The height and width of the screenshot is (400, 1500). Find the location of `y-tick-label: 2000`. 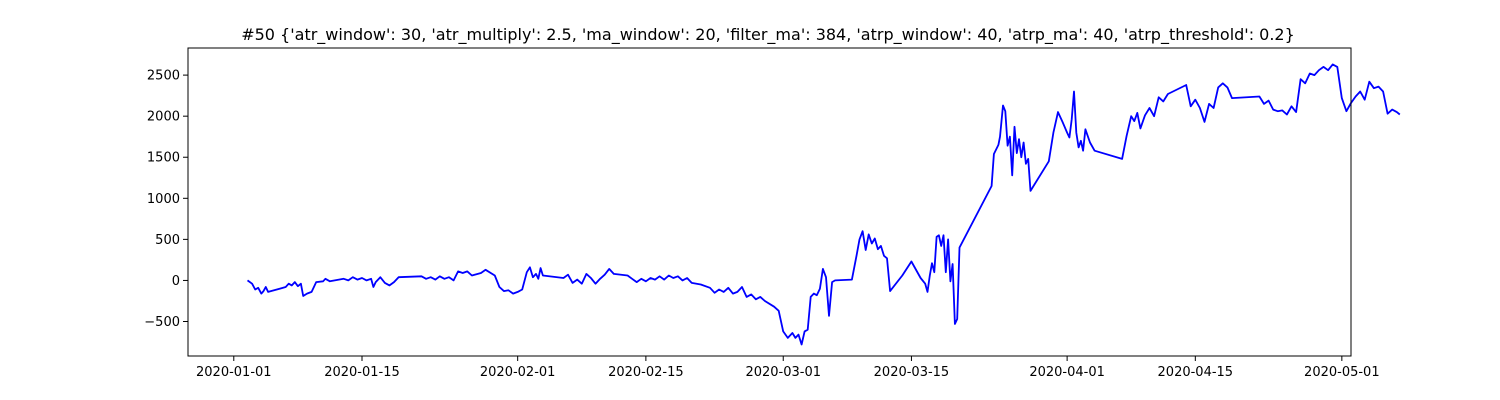

y-tick-label: 2000 is located at coordinates (163, 117).